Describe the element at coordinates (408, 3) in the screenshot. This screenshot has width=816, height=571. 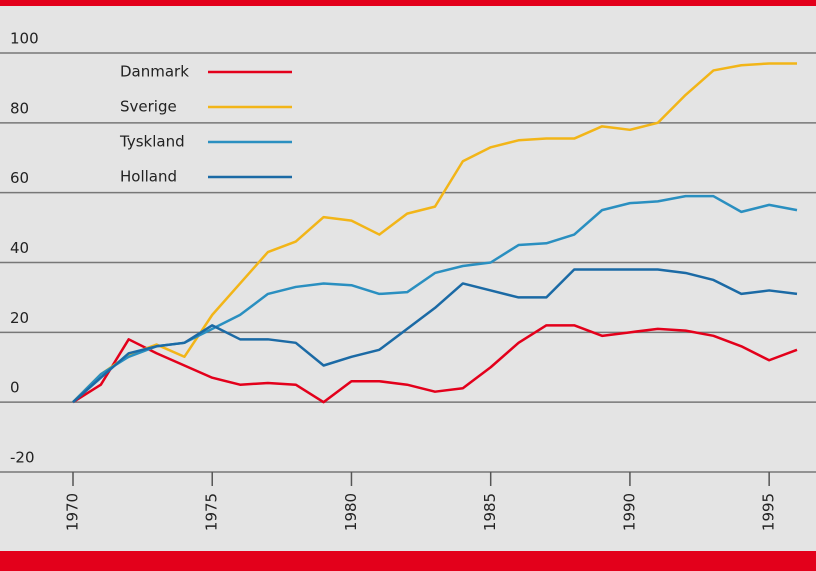
I see `top-band` at that location.